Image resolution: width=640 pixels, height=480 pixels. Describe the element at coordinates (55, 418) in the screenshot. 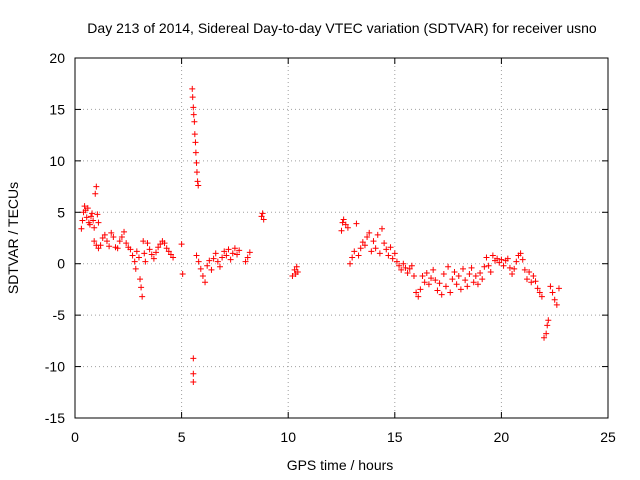

I see `y-tick-label: -15` at that location.